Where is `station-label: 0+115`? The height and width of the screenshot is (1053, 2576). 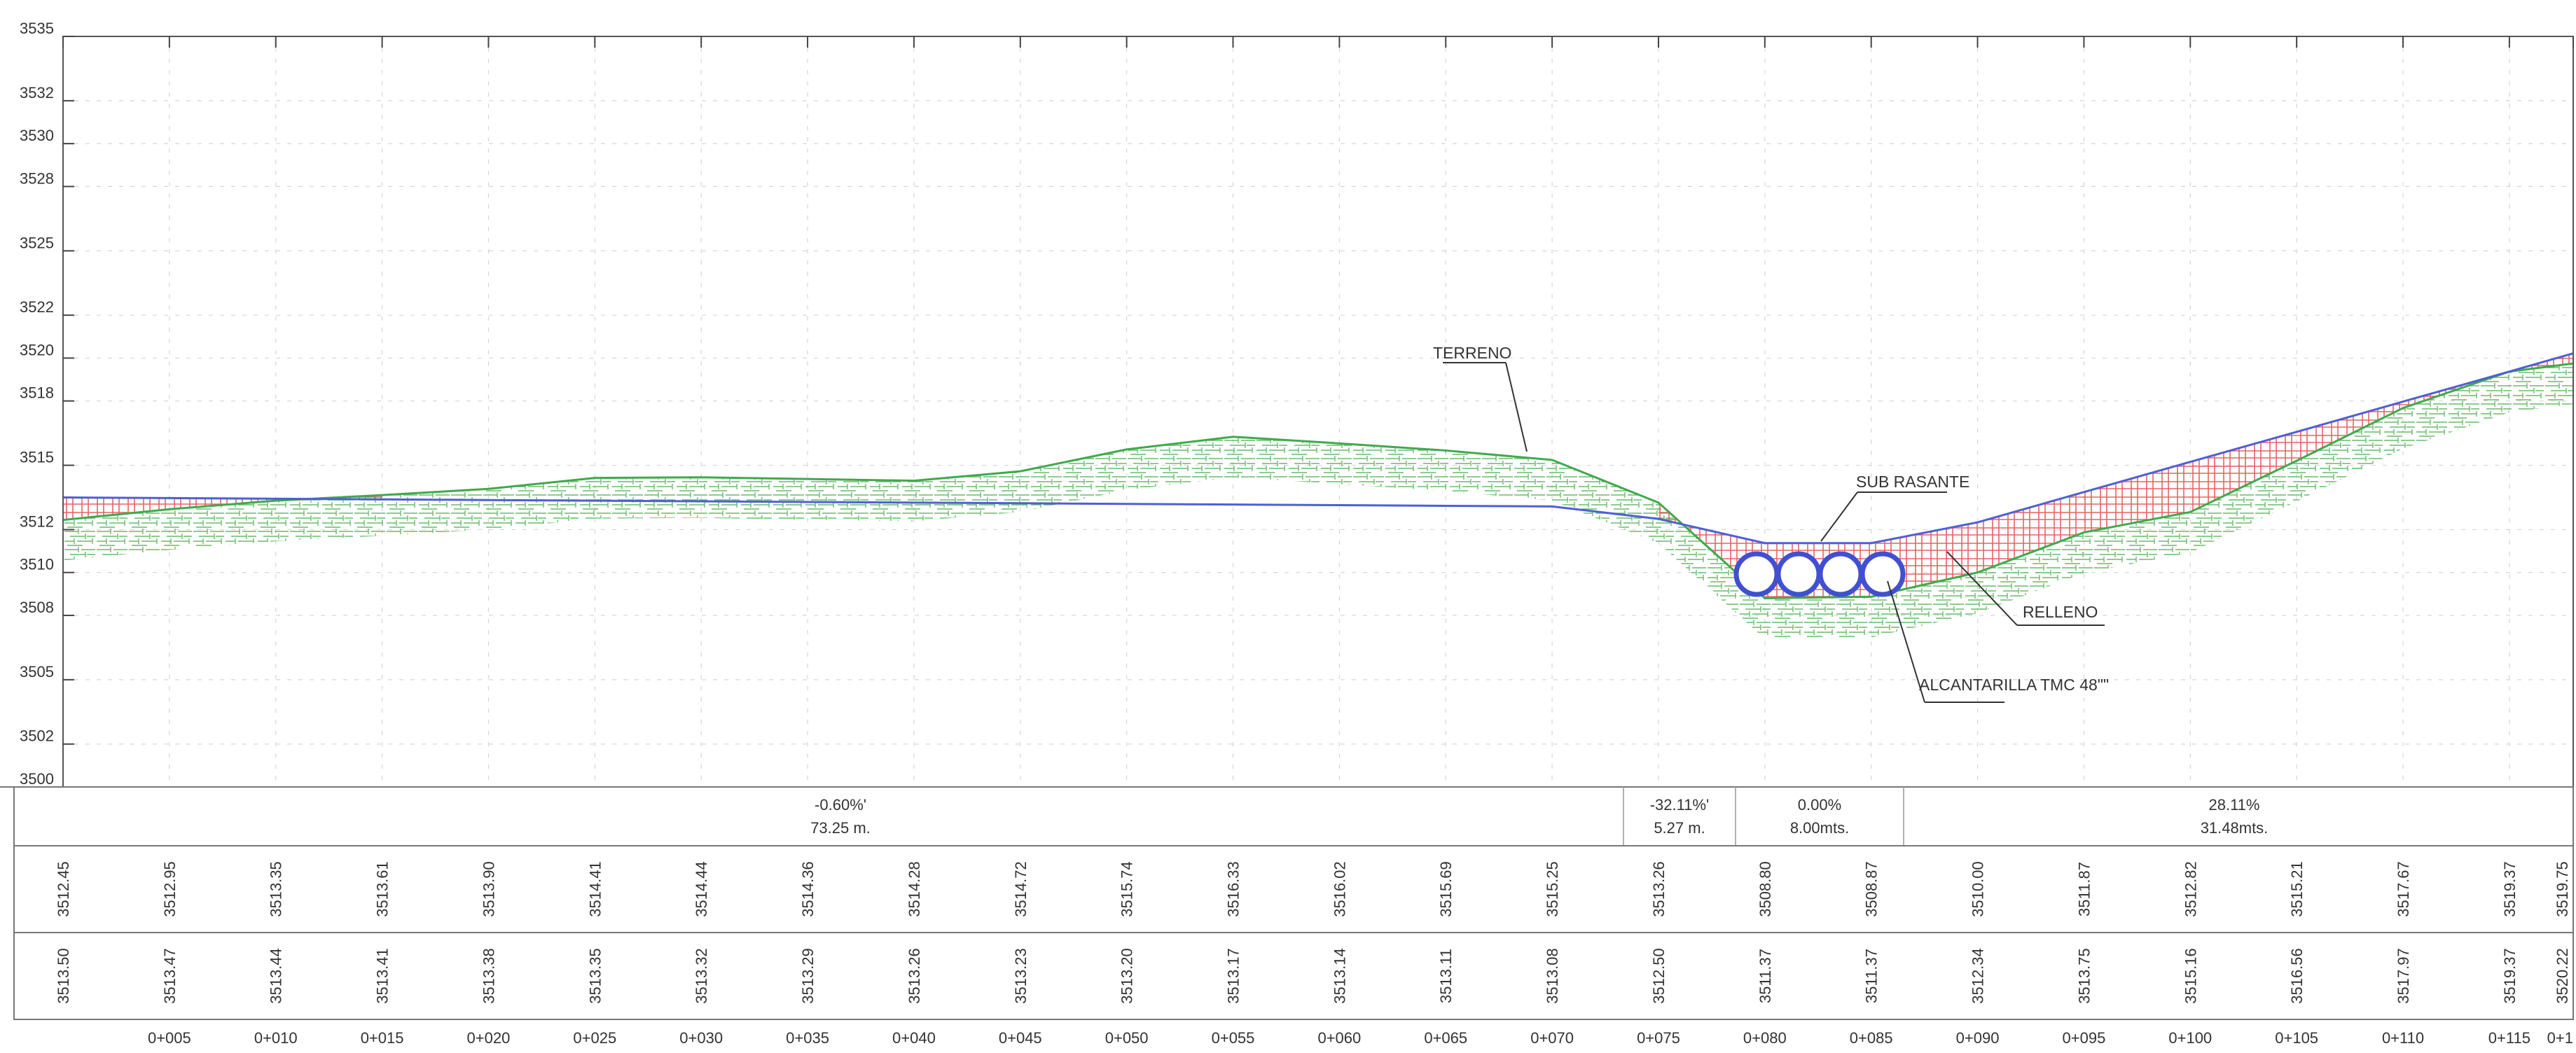 station-label: 0+115 is located at coordinates (2509, 1038).